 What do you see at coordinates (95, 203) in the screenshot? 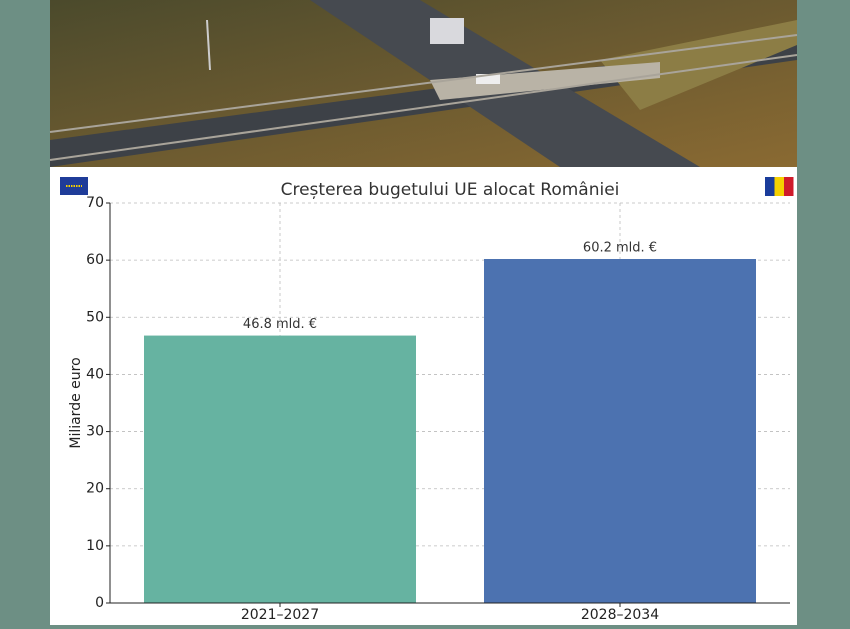
I see `y-tick-label: 70` at bounding box center [95, 203].